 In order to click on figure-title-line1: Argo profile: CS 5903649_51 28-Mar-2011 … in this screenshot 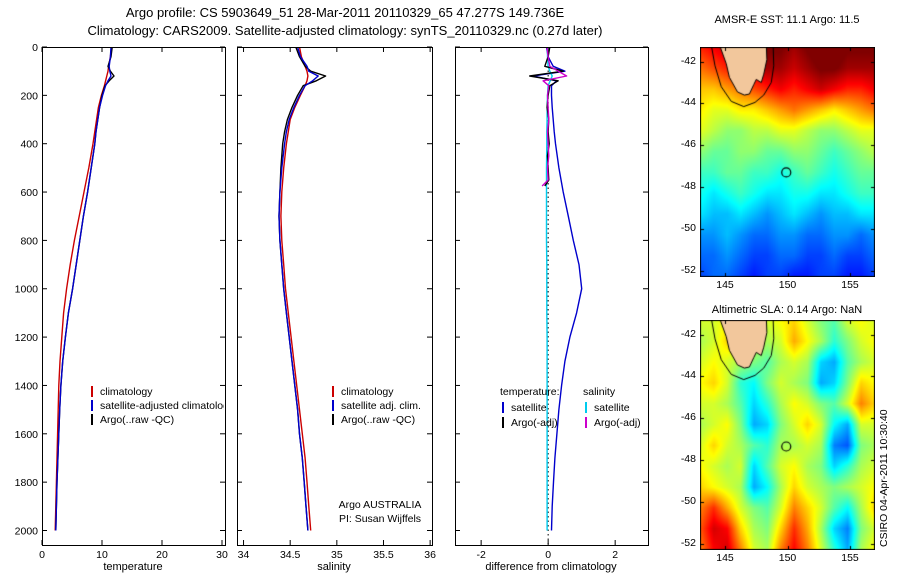, I will do `click(345, 12)`.